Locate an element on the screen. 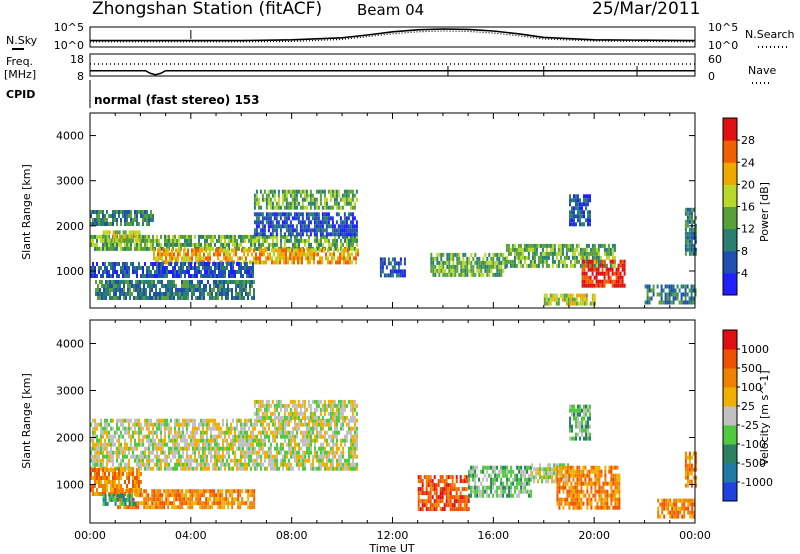  beam-label: Beam 04 is located at coordinates (390, 10).